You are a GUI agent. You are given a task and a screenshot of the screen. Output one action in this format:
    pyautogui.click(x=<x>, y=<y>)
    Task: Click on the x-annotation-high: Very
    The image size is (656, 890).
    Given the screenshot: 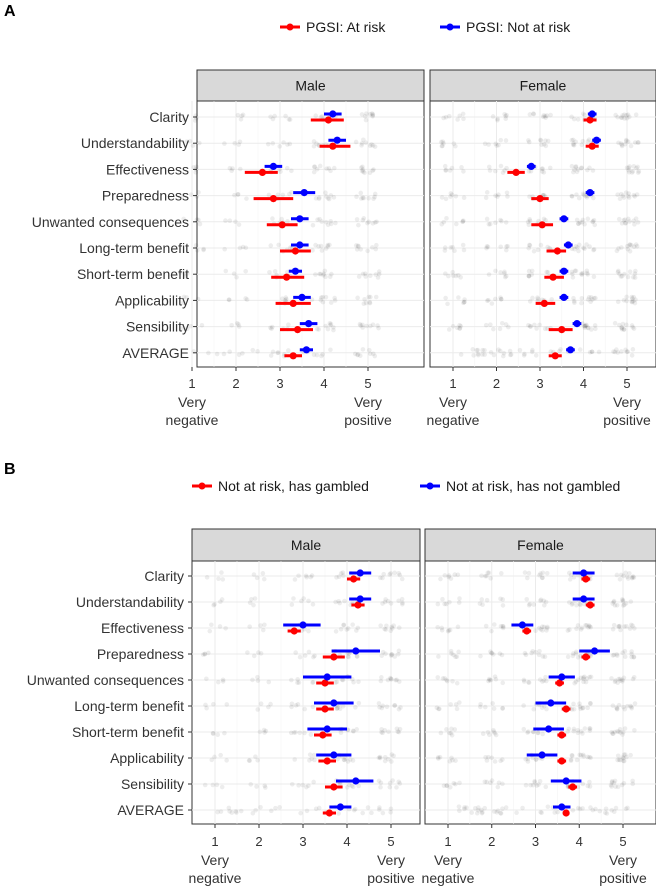 What is the action you would take?
    pyautogui.click(x=623, y=860)
    